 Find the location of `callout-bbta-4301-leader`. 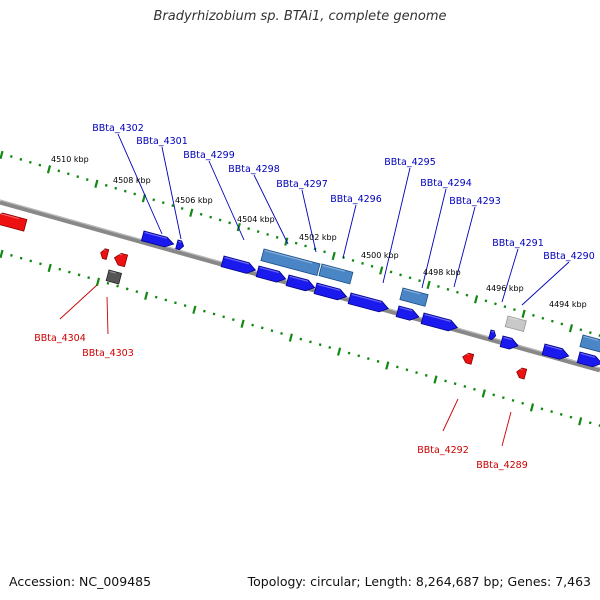

callout-bbta-4301-leader is located at coordinates (171, 193).